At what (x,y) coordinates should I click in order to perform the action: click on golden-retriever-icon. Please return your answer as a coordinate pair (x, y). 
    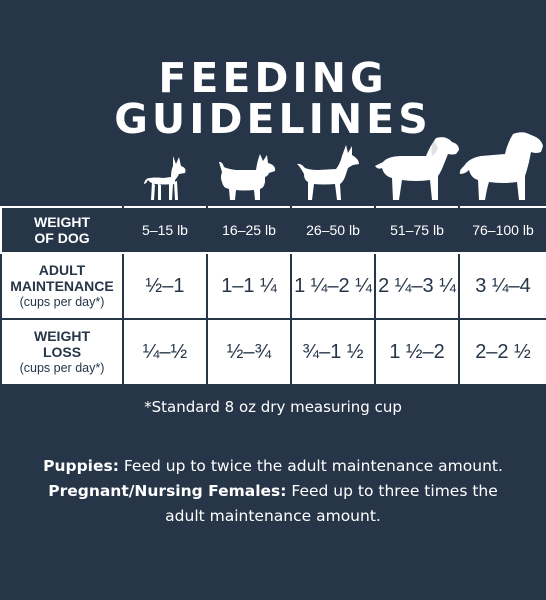
    Looking at the image, I should click on (501, 166).